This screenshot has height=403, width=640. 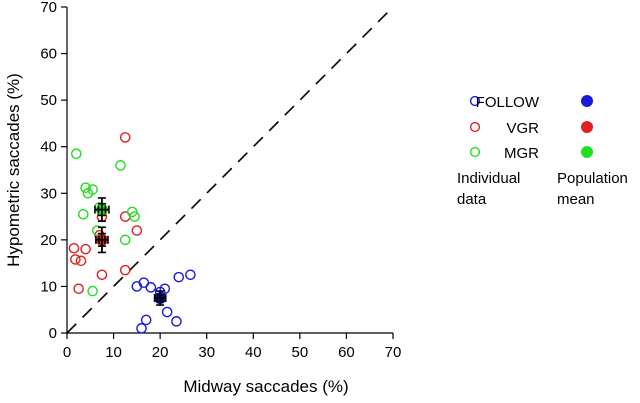 I want to click on legend-population-label: Population, so click(x=592, y=178).